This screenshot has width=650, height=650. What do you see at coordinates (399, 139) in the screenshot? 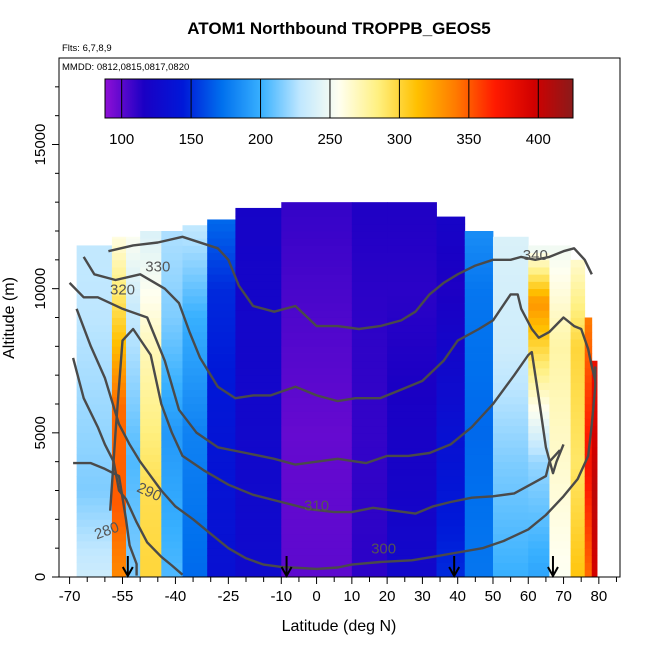
I see `colorbar-tick-label: 300` at bounding box center [399, 139].